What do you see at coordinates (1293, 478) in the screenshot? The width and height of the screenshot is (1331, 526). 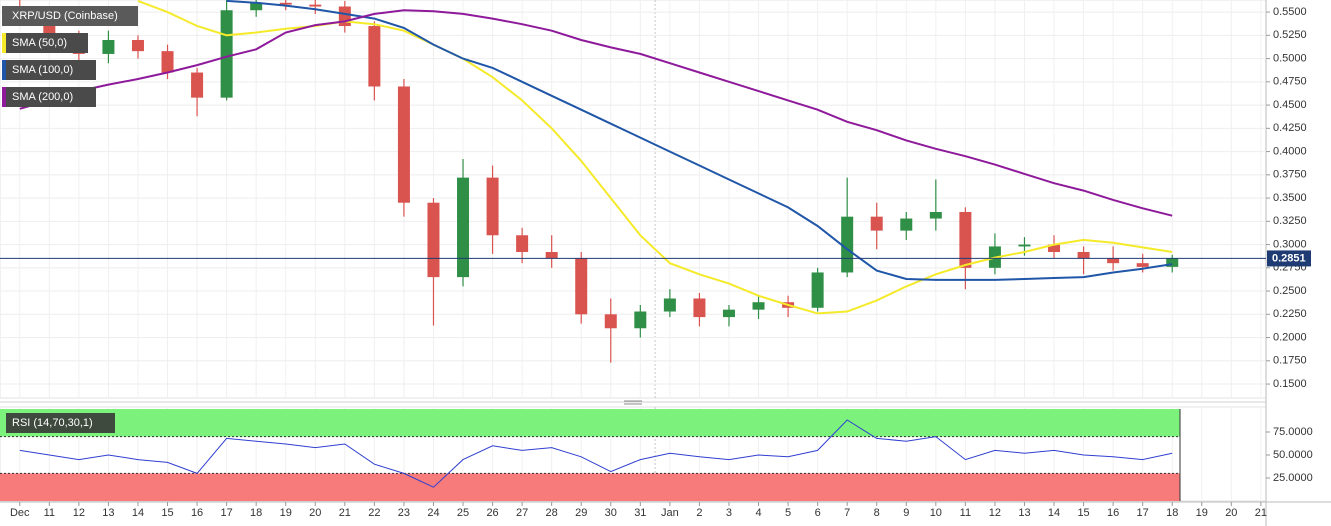 I see `rsi-y-tick-label: 25.0000` at bounding box center [1293, 478].